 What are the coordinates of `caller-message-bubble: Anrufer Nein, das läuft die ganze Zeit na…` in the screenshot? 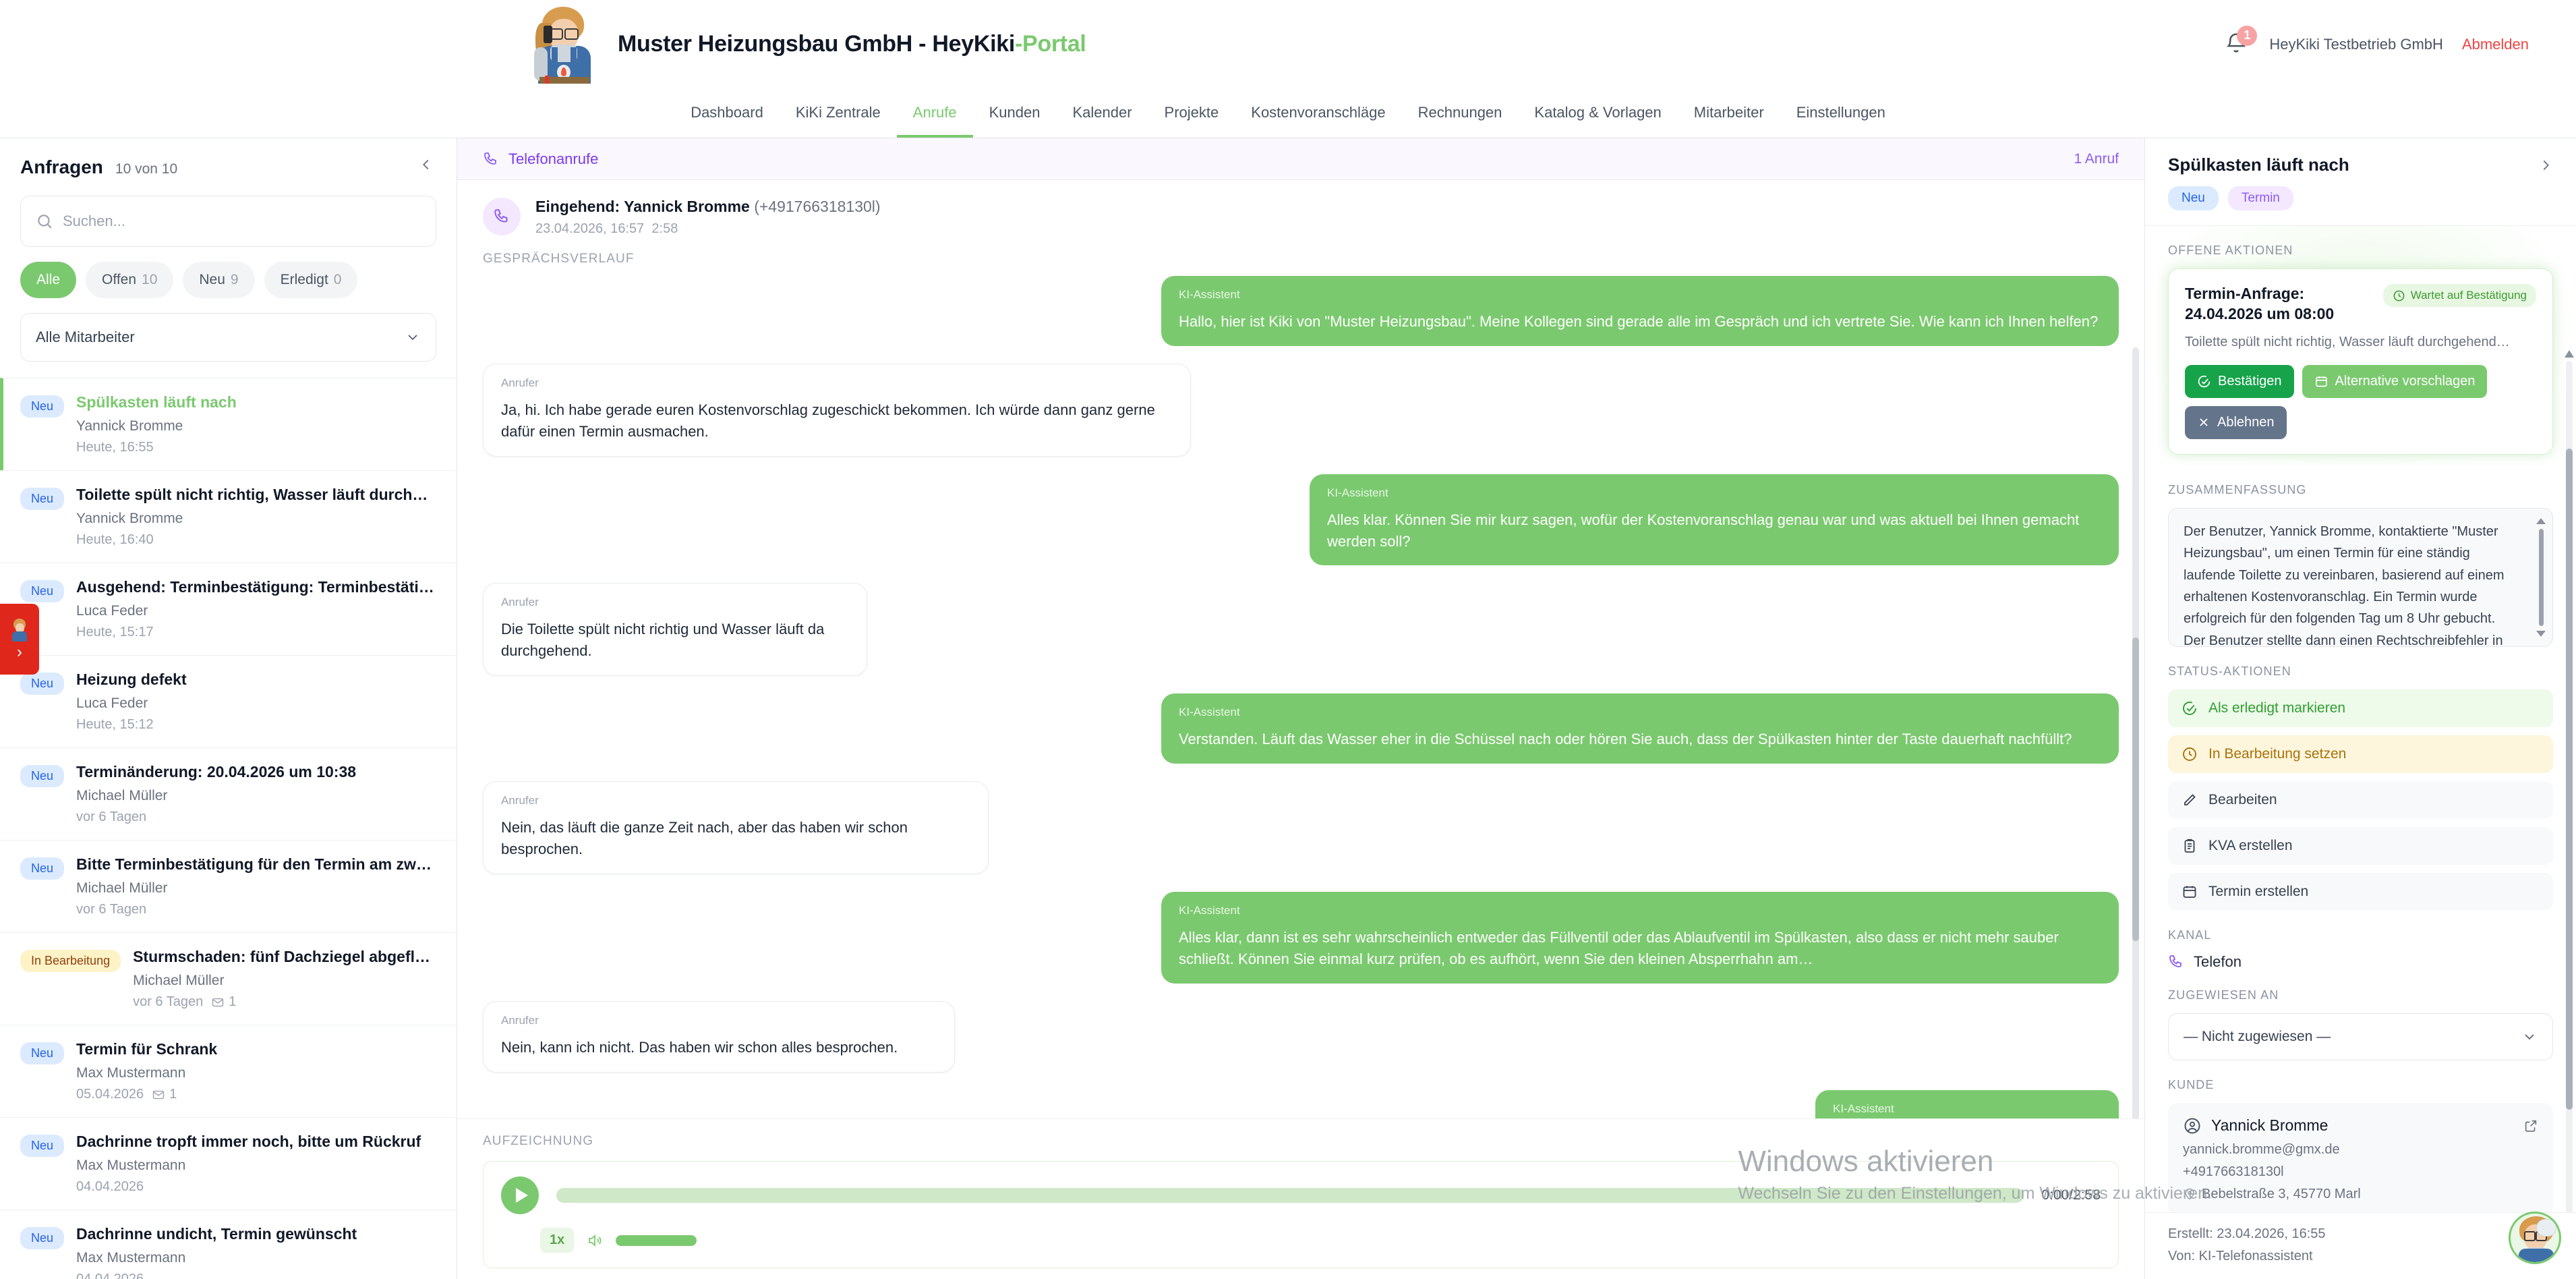 It's located at (736, 827).